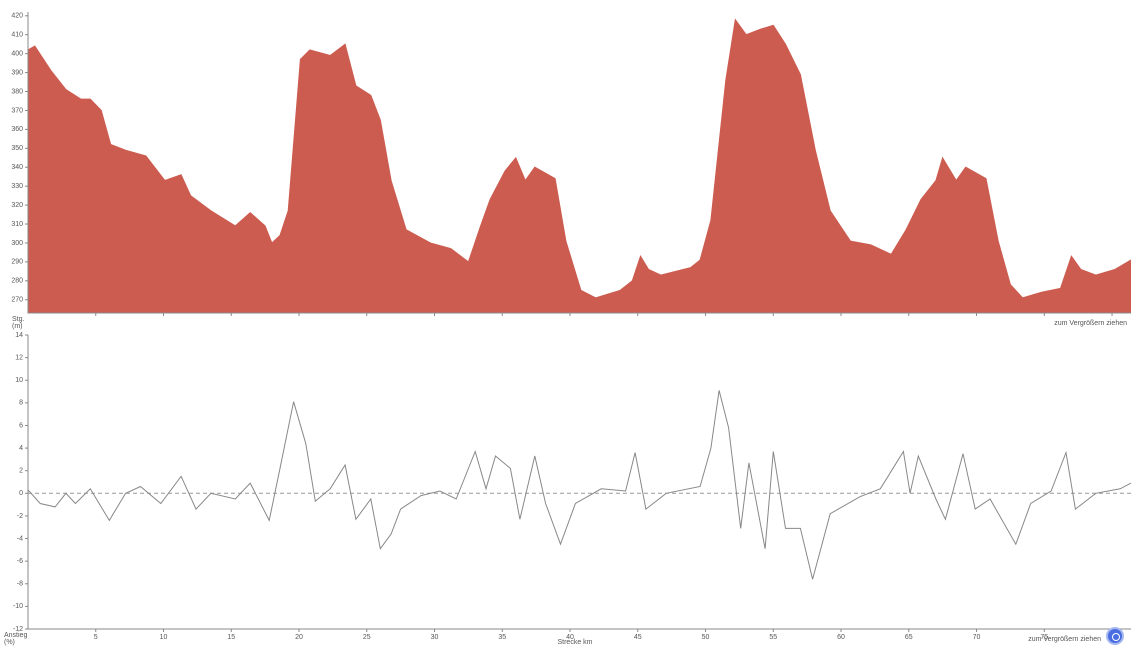  I want to click on y-tick-label: 320, so click(17, 205).